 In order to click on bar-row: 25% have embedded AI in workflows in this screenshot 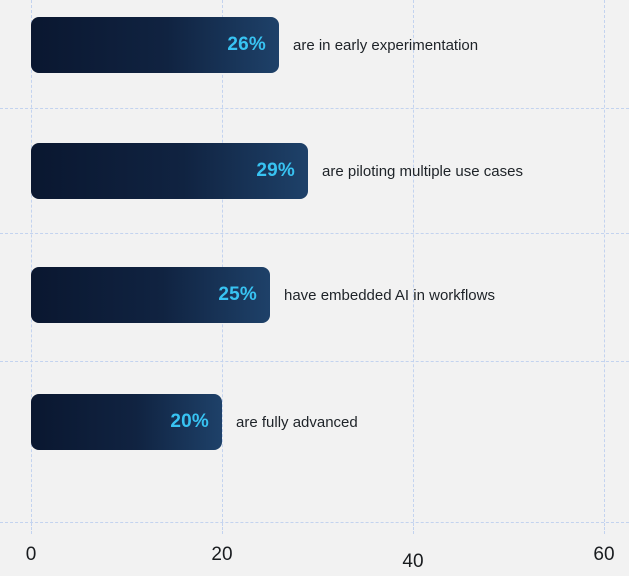, I will do `click(330, 295)`.